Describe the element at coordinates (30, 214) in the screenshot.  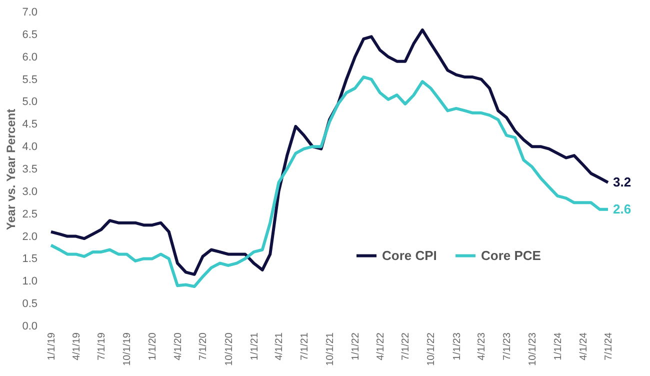
I see `y-tick-label: 2.5` at that location.